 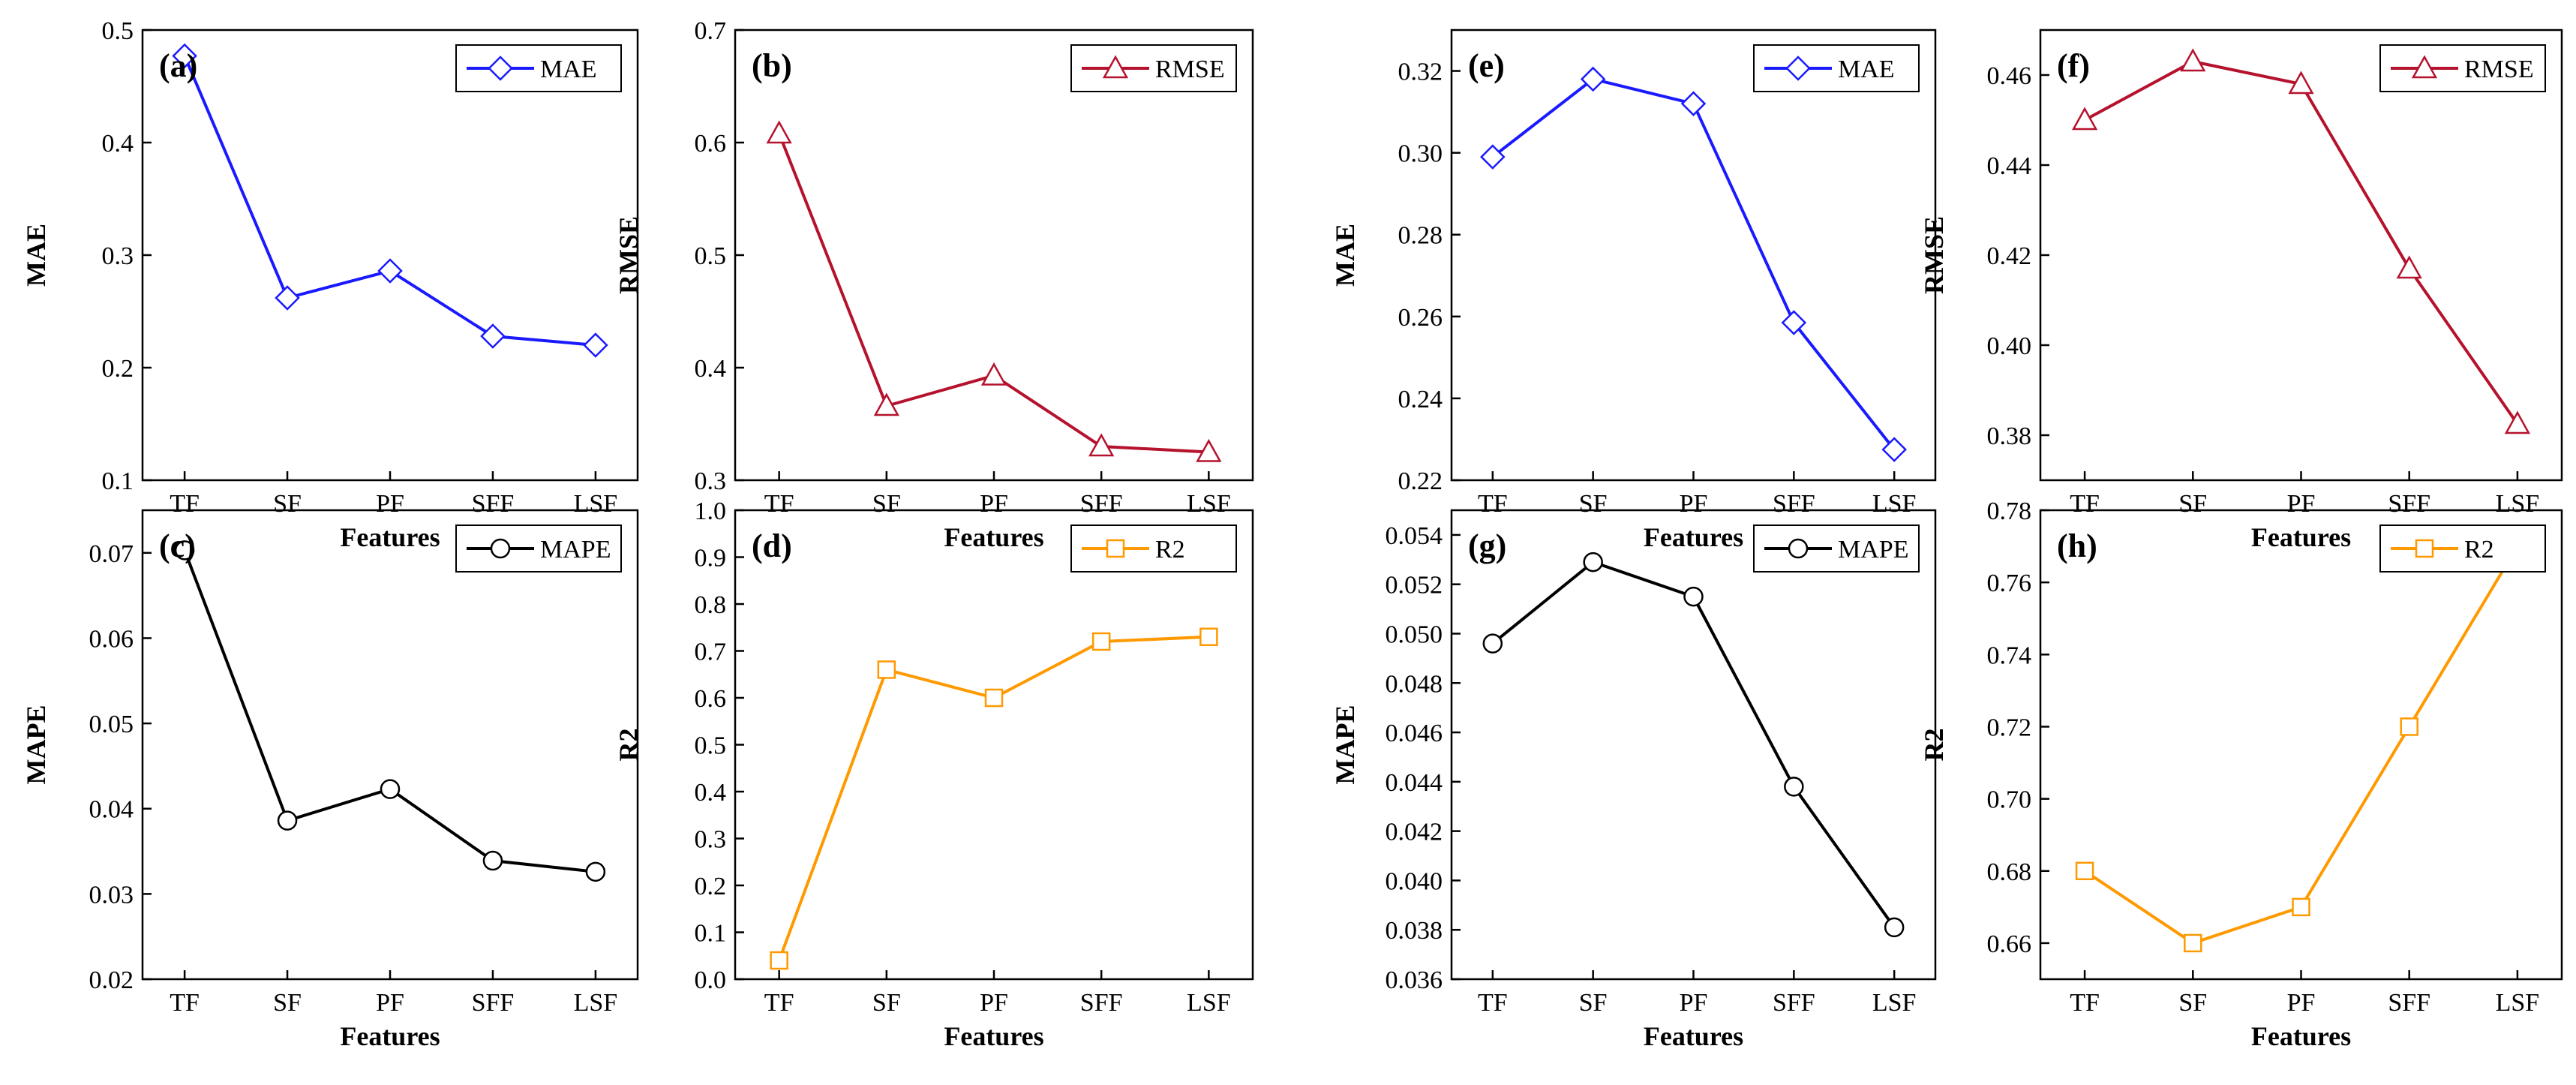 I want to click on y-tick-label: 1.0, so click(x=711, y=511).